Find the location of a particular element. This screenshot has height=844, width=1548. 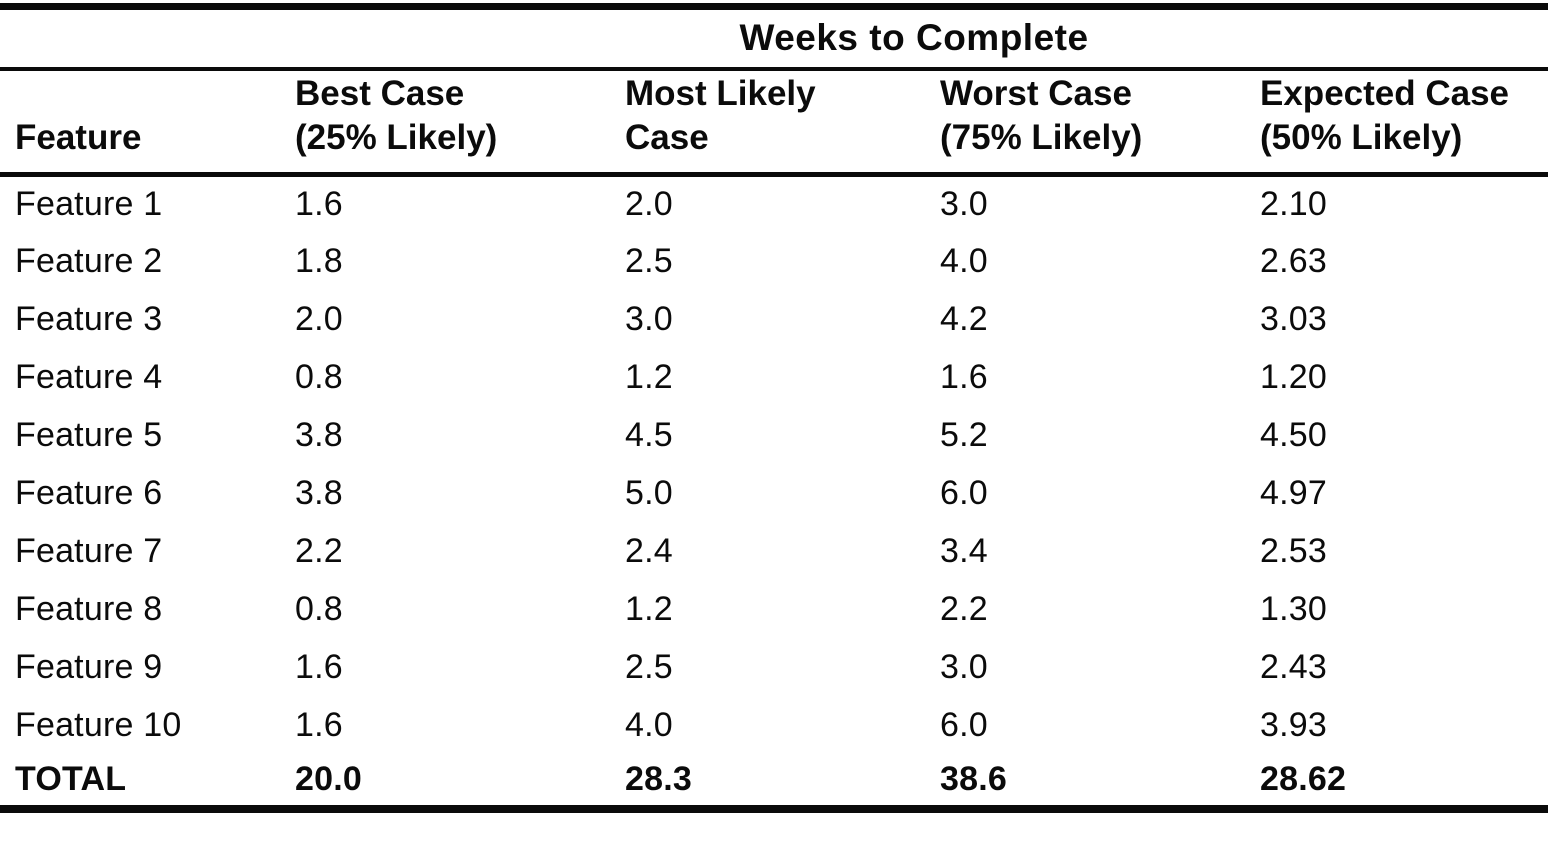

most-likely-cell: 4.0 is located at coordinates (649, 725).